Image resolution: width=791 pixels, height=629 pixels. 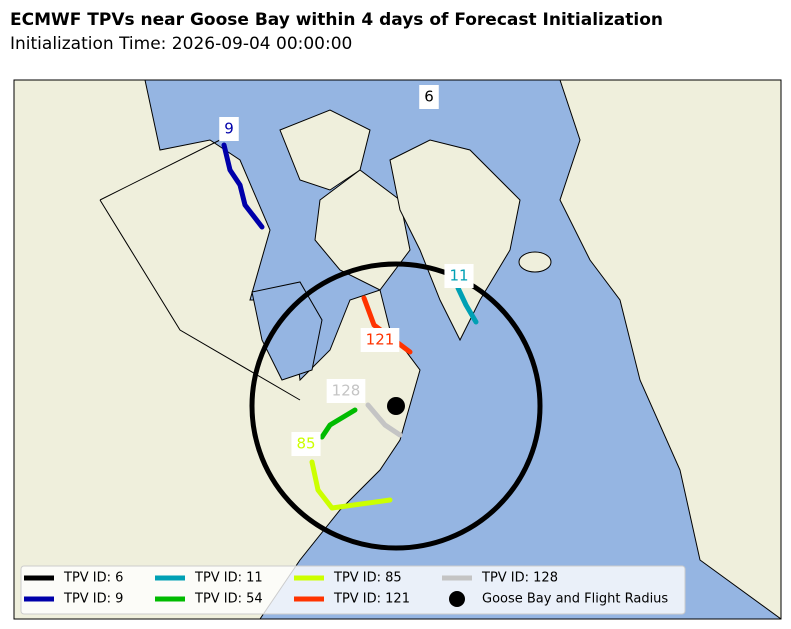 What do you see at coordinates (371, 599) in the screenshot?
I see `legend-label: TPV ID: 121` at bounding box center [371, 599].